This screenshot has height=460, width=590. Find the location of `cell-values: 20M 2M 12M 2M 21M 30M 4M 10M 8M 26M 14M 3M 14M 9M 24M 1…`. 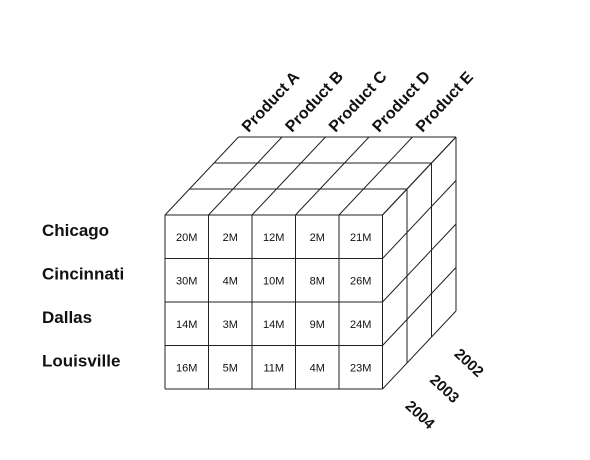

cell-values: 20M 2M 12M 2M 21M 30M 4M 10M 8M 26M 14M 3M 14M 9M 24M 1… is located at coordinates (273, 303).